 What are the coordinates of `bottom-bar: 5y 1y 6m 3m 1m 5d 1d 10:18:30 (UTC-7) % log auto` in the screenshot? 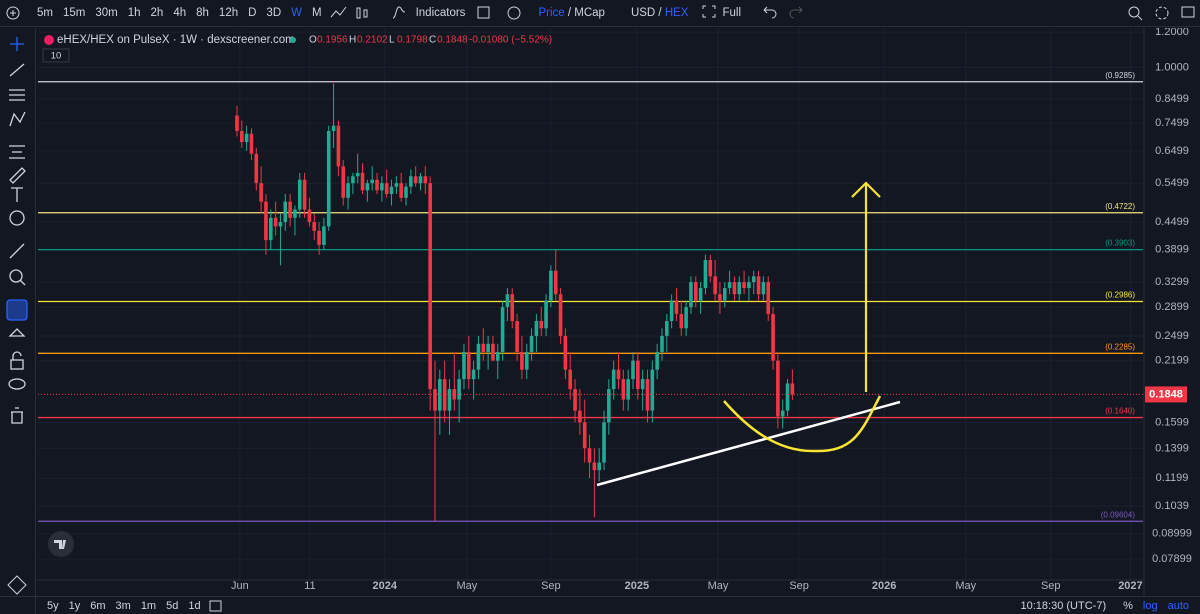 It's located at (600, 605).